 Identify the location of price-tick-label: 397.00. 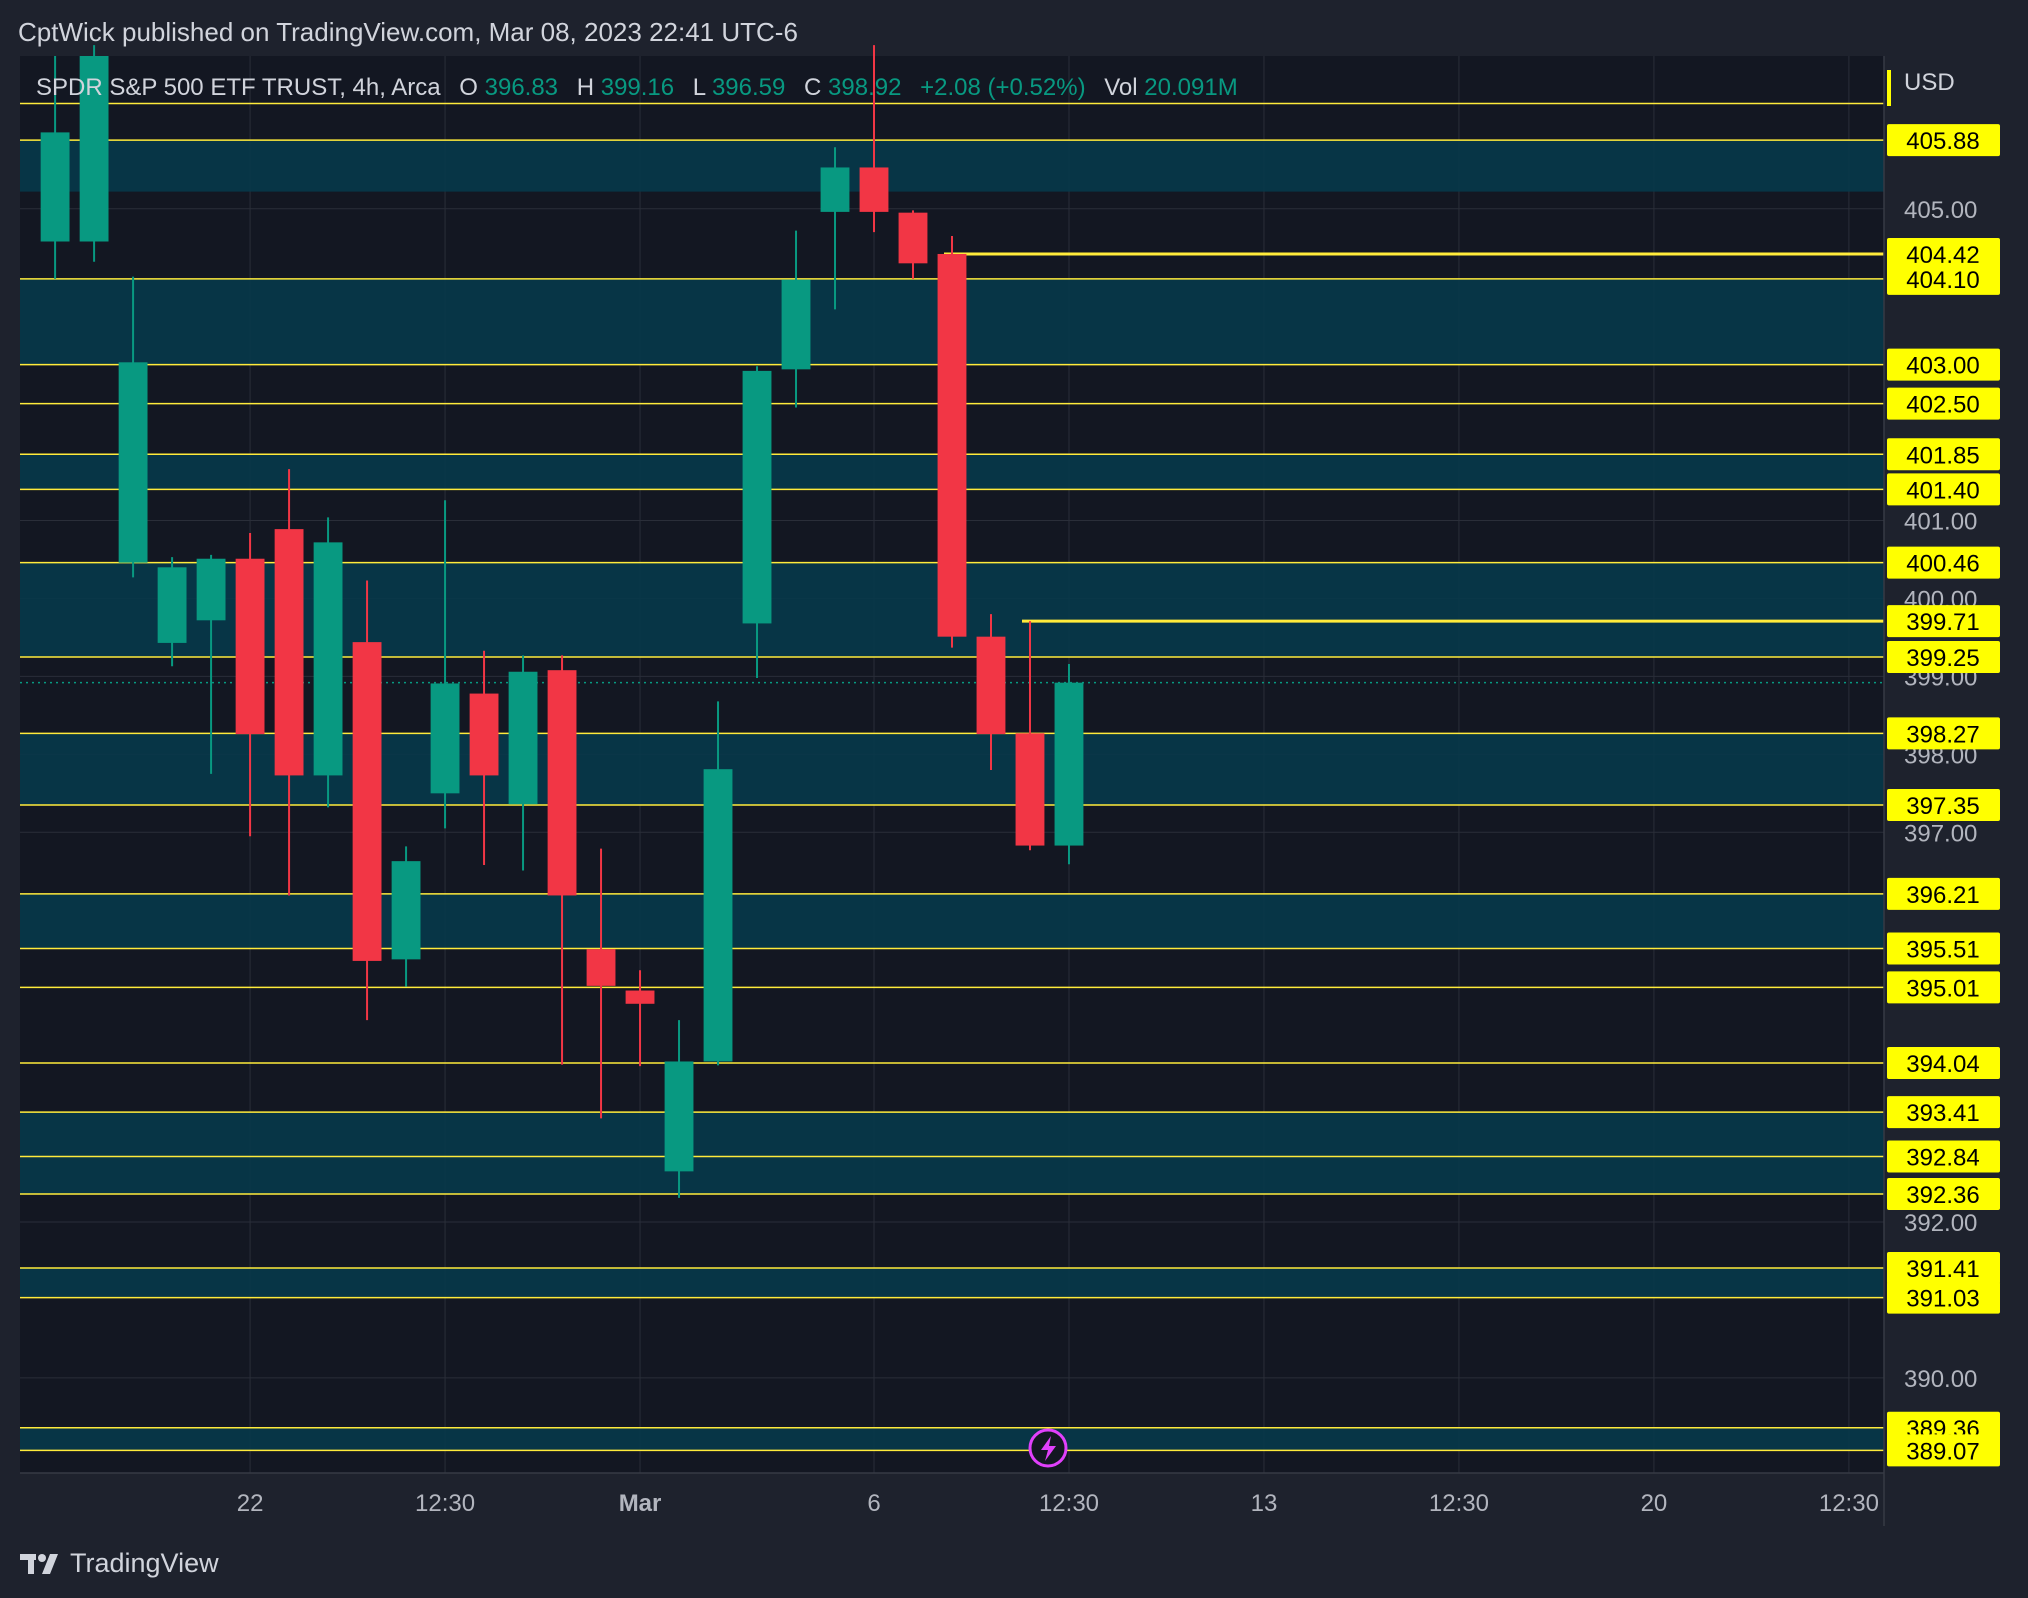
(1940, 833).